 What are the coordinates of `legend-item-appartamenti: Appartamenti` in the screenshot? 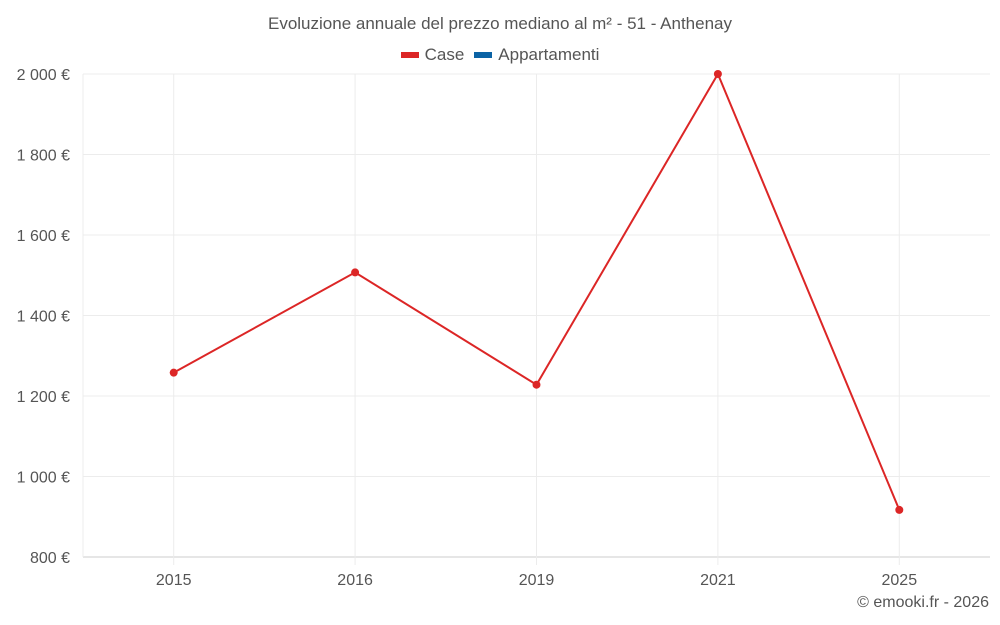 It's located at (536, 55).